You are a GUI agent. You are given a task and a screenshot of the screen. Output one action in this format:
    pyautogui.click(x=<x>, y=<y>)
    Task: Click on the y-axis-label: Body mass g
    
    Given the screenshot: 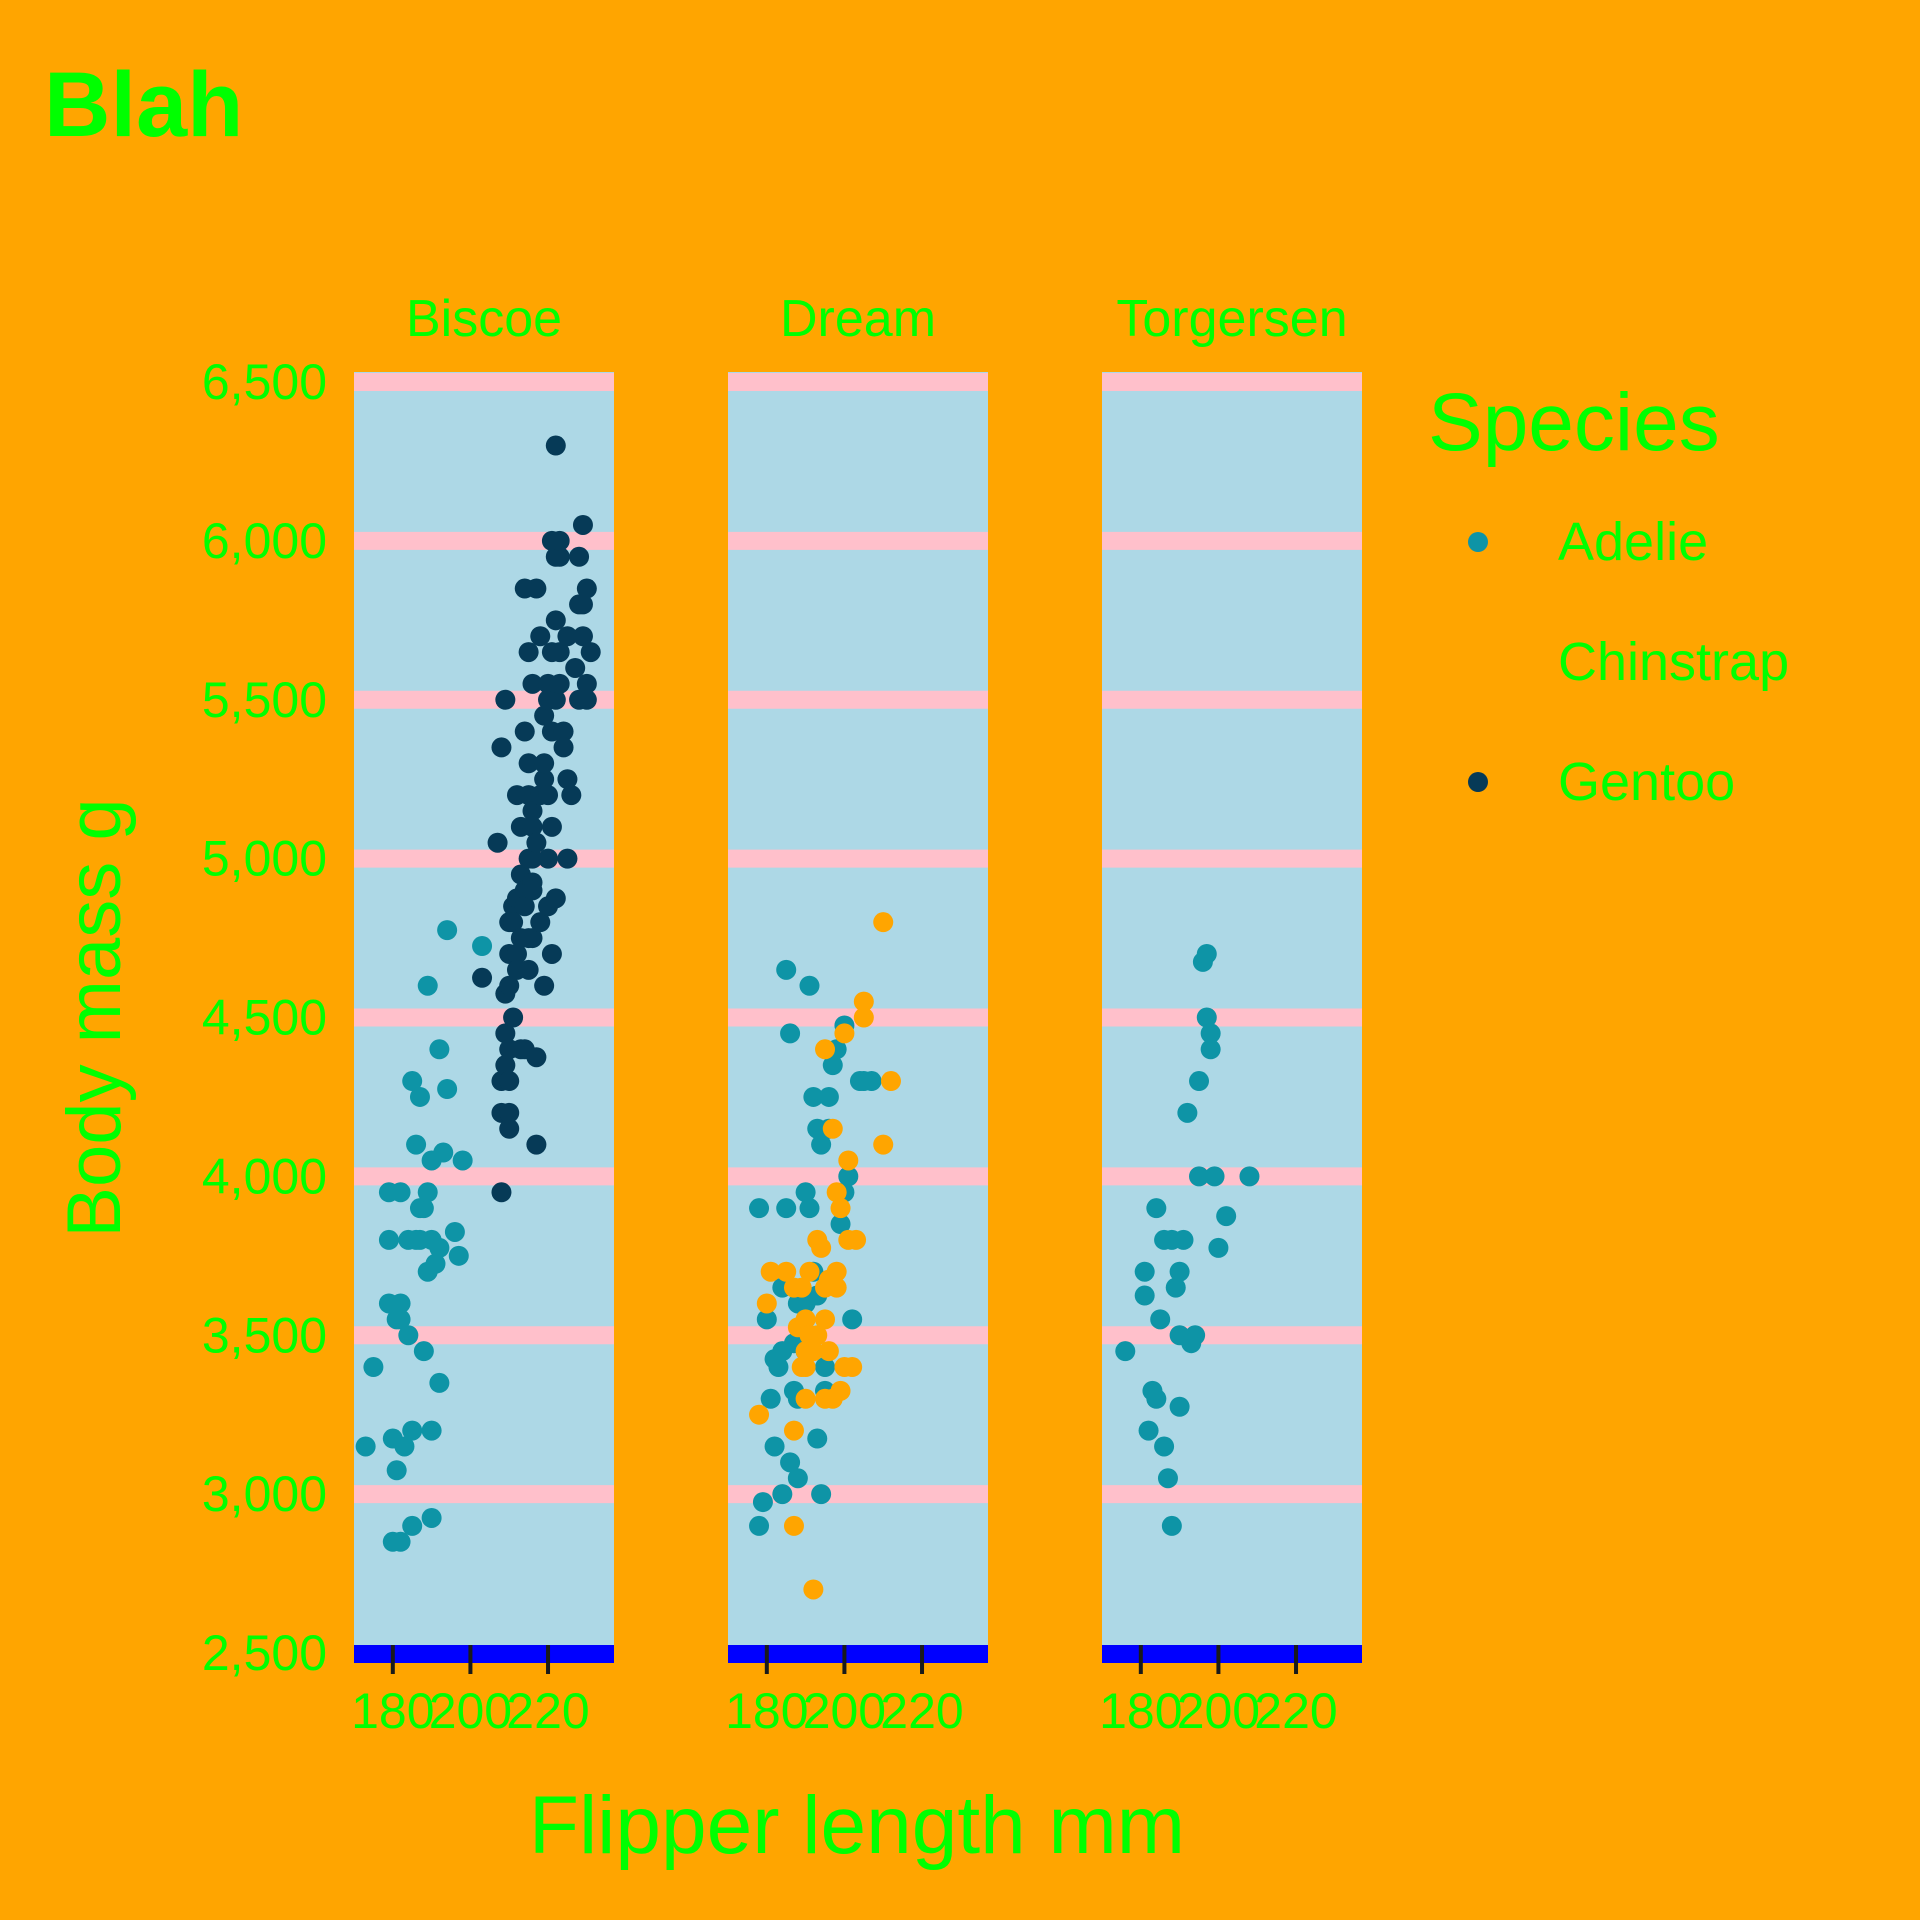 What is the action you would take?
    pyautogui.click(x=94, y=1017)
    